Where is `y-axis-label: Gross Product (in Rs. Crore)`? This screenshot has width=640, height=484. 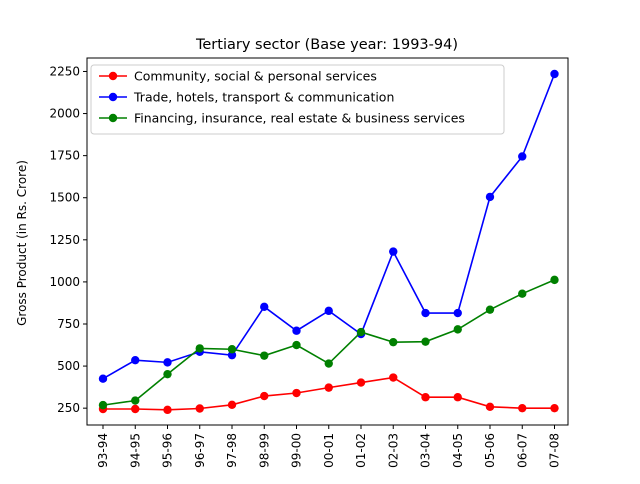 y-axis-label: Gross Product (in Rs. Crore) is located at coordinates (22, 243).